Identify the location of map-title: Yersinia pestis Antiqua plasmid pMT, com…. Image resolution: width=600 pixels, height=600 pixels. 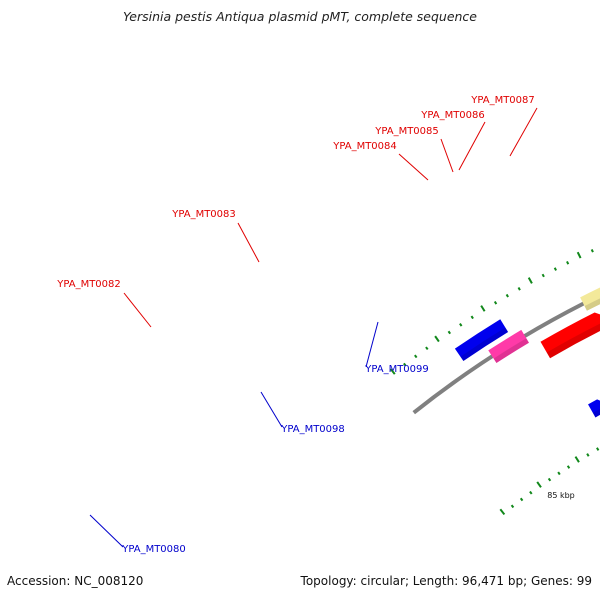
(300, 16).